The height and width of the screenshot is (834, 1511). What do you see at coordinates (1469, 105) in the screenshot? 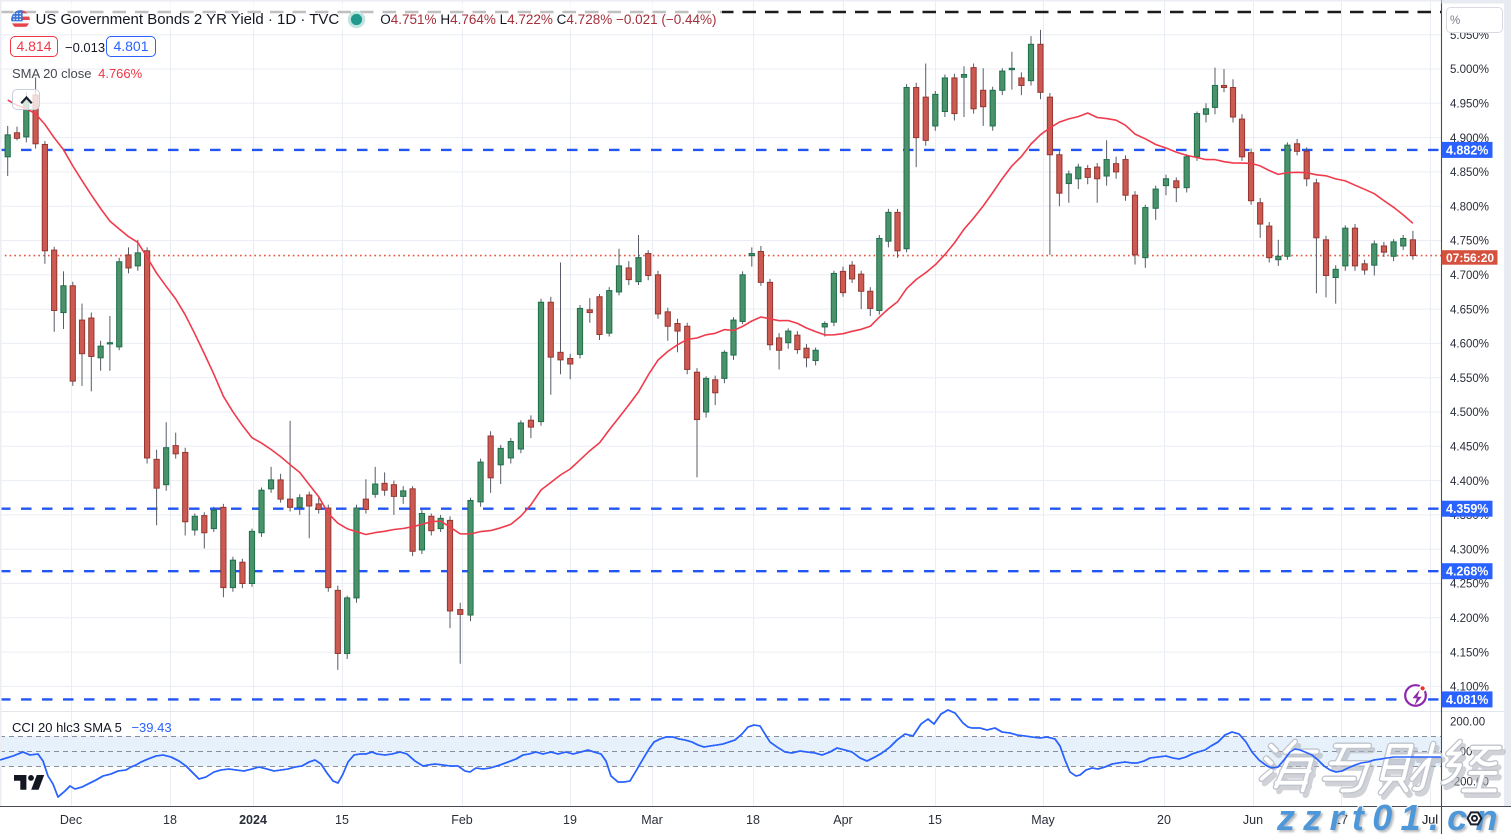
I see `svg-text: 4.950%` at bounding box center [1469, 105].